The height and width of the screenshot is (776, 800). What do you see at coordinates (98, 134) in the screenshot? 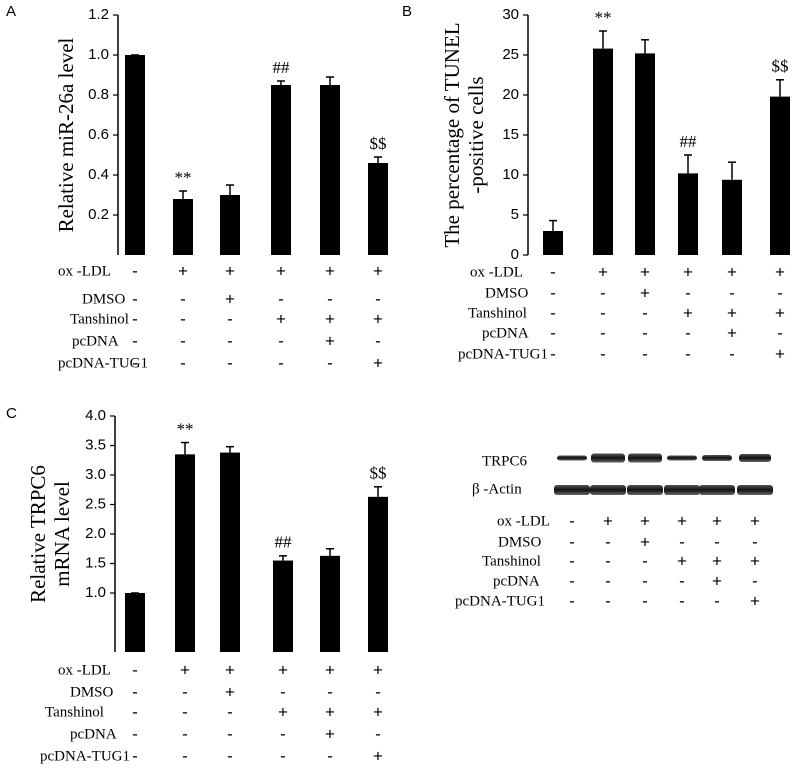
I see `y-tick-label: 0.6` at bounding box center [98, 134].